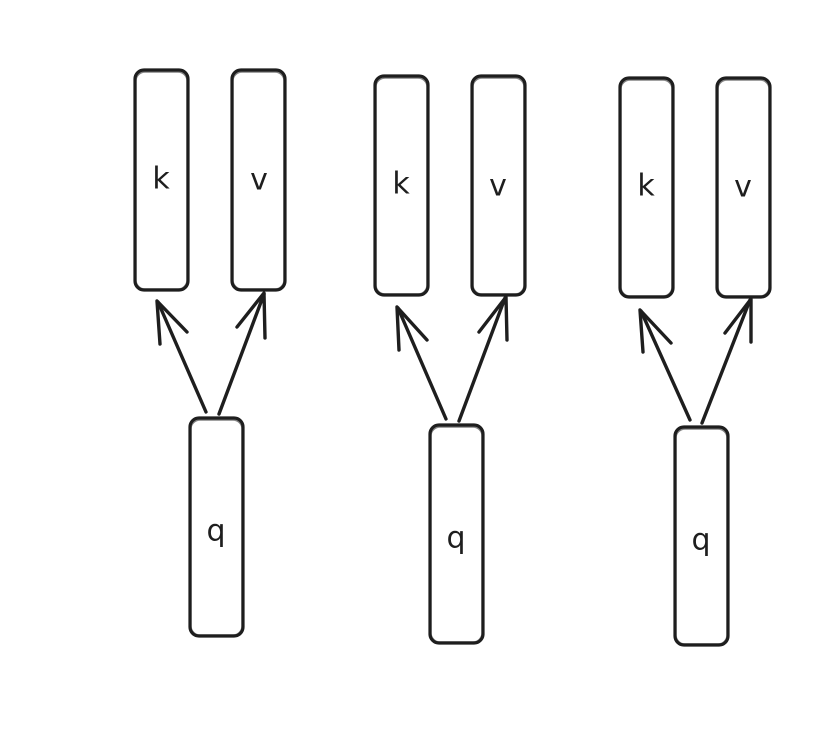 Image resolution: width=825 pixels, height=736 pixels. What do you see at coordinates (695, 361) in the screenshot?
I see `group-3: k v q` at bounding box center [695, 361].